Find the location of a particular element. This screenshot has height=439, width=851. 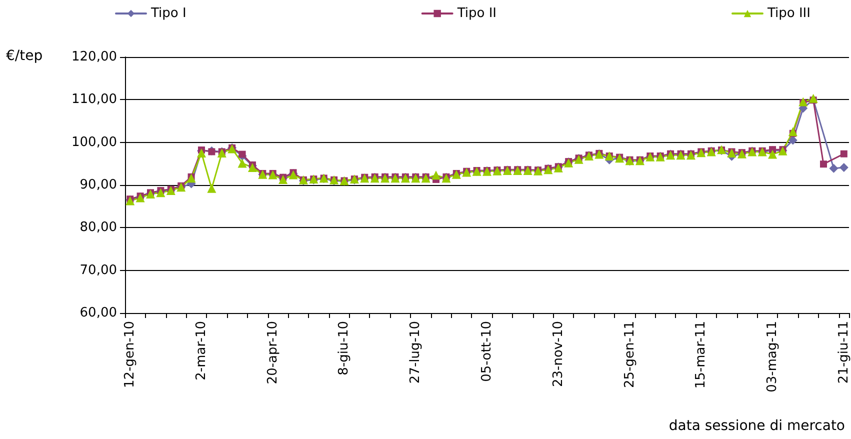

y-tick-label: 90,00 is located at coordinates (98, 185).